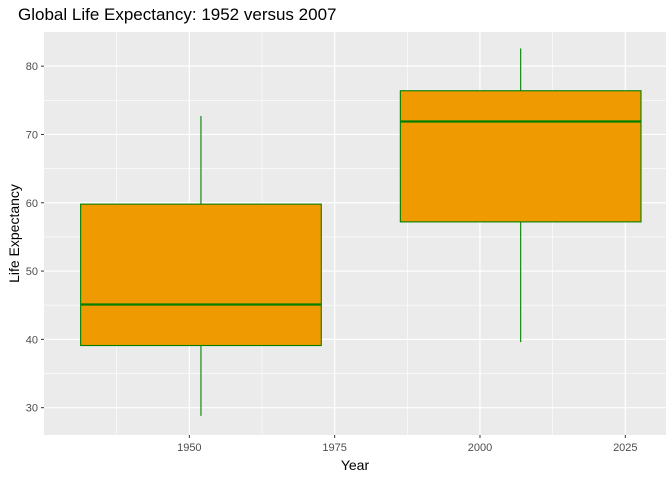 The height and width of the screenshot is (480, 672). I want to click on y-tick-label: 60, so click(32, 204).